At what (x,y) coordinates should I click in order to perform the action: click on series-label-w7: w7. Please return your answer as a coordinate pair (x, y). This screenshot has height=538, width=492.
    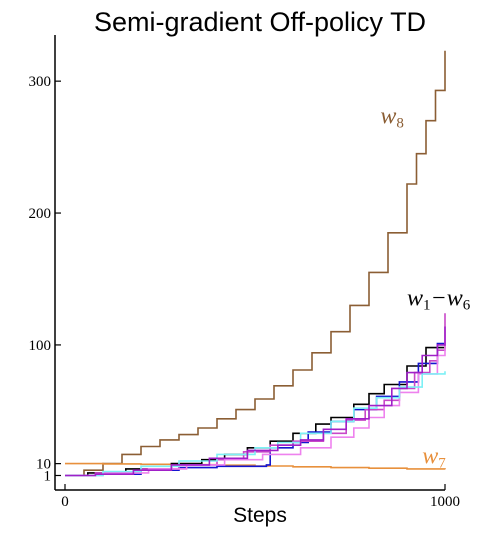
    Looking at the image, I should click on (434, 458).